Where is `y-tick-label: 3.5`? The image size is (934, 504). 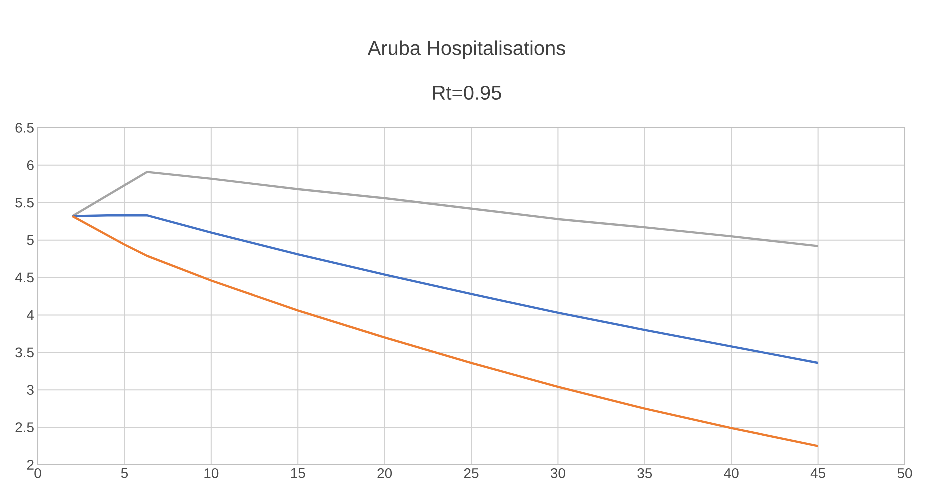 y-tick-label: 3.5 is located at coordinates (25, 353).